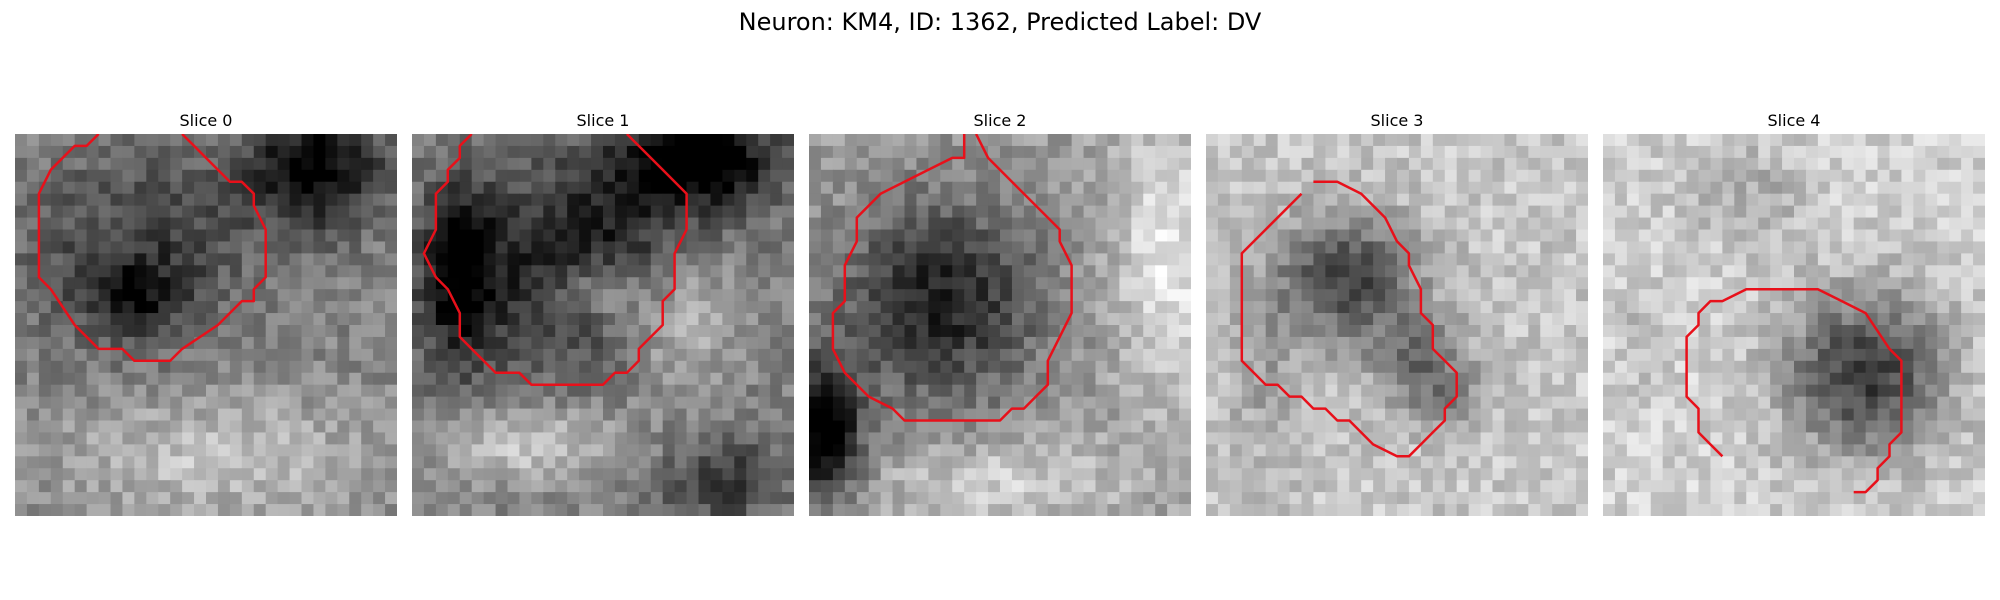 This screenshot has height=600, width=2000. I want to click on slice-panel: Slice 2, so click(1000, 312).